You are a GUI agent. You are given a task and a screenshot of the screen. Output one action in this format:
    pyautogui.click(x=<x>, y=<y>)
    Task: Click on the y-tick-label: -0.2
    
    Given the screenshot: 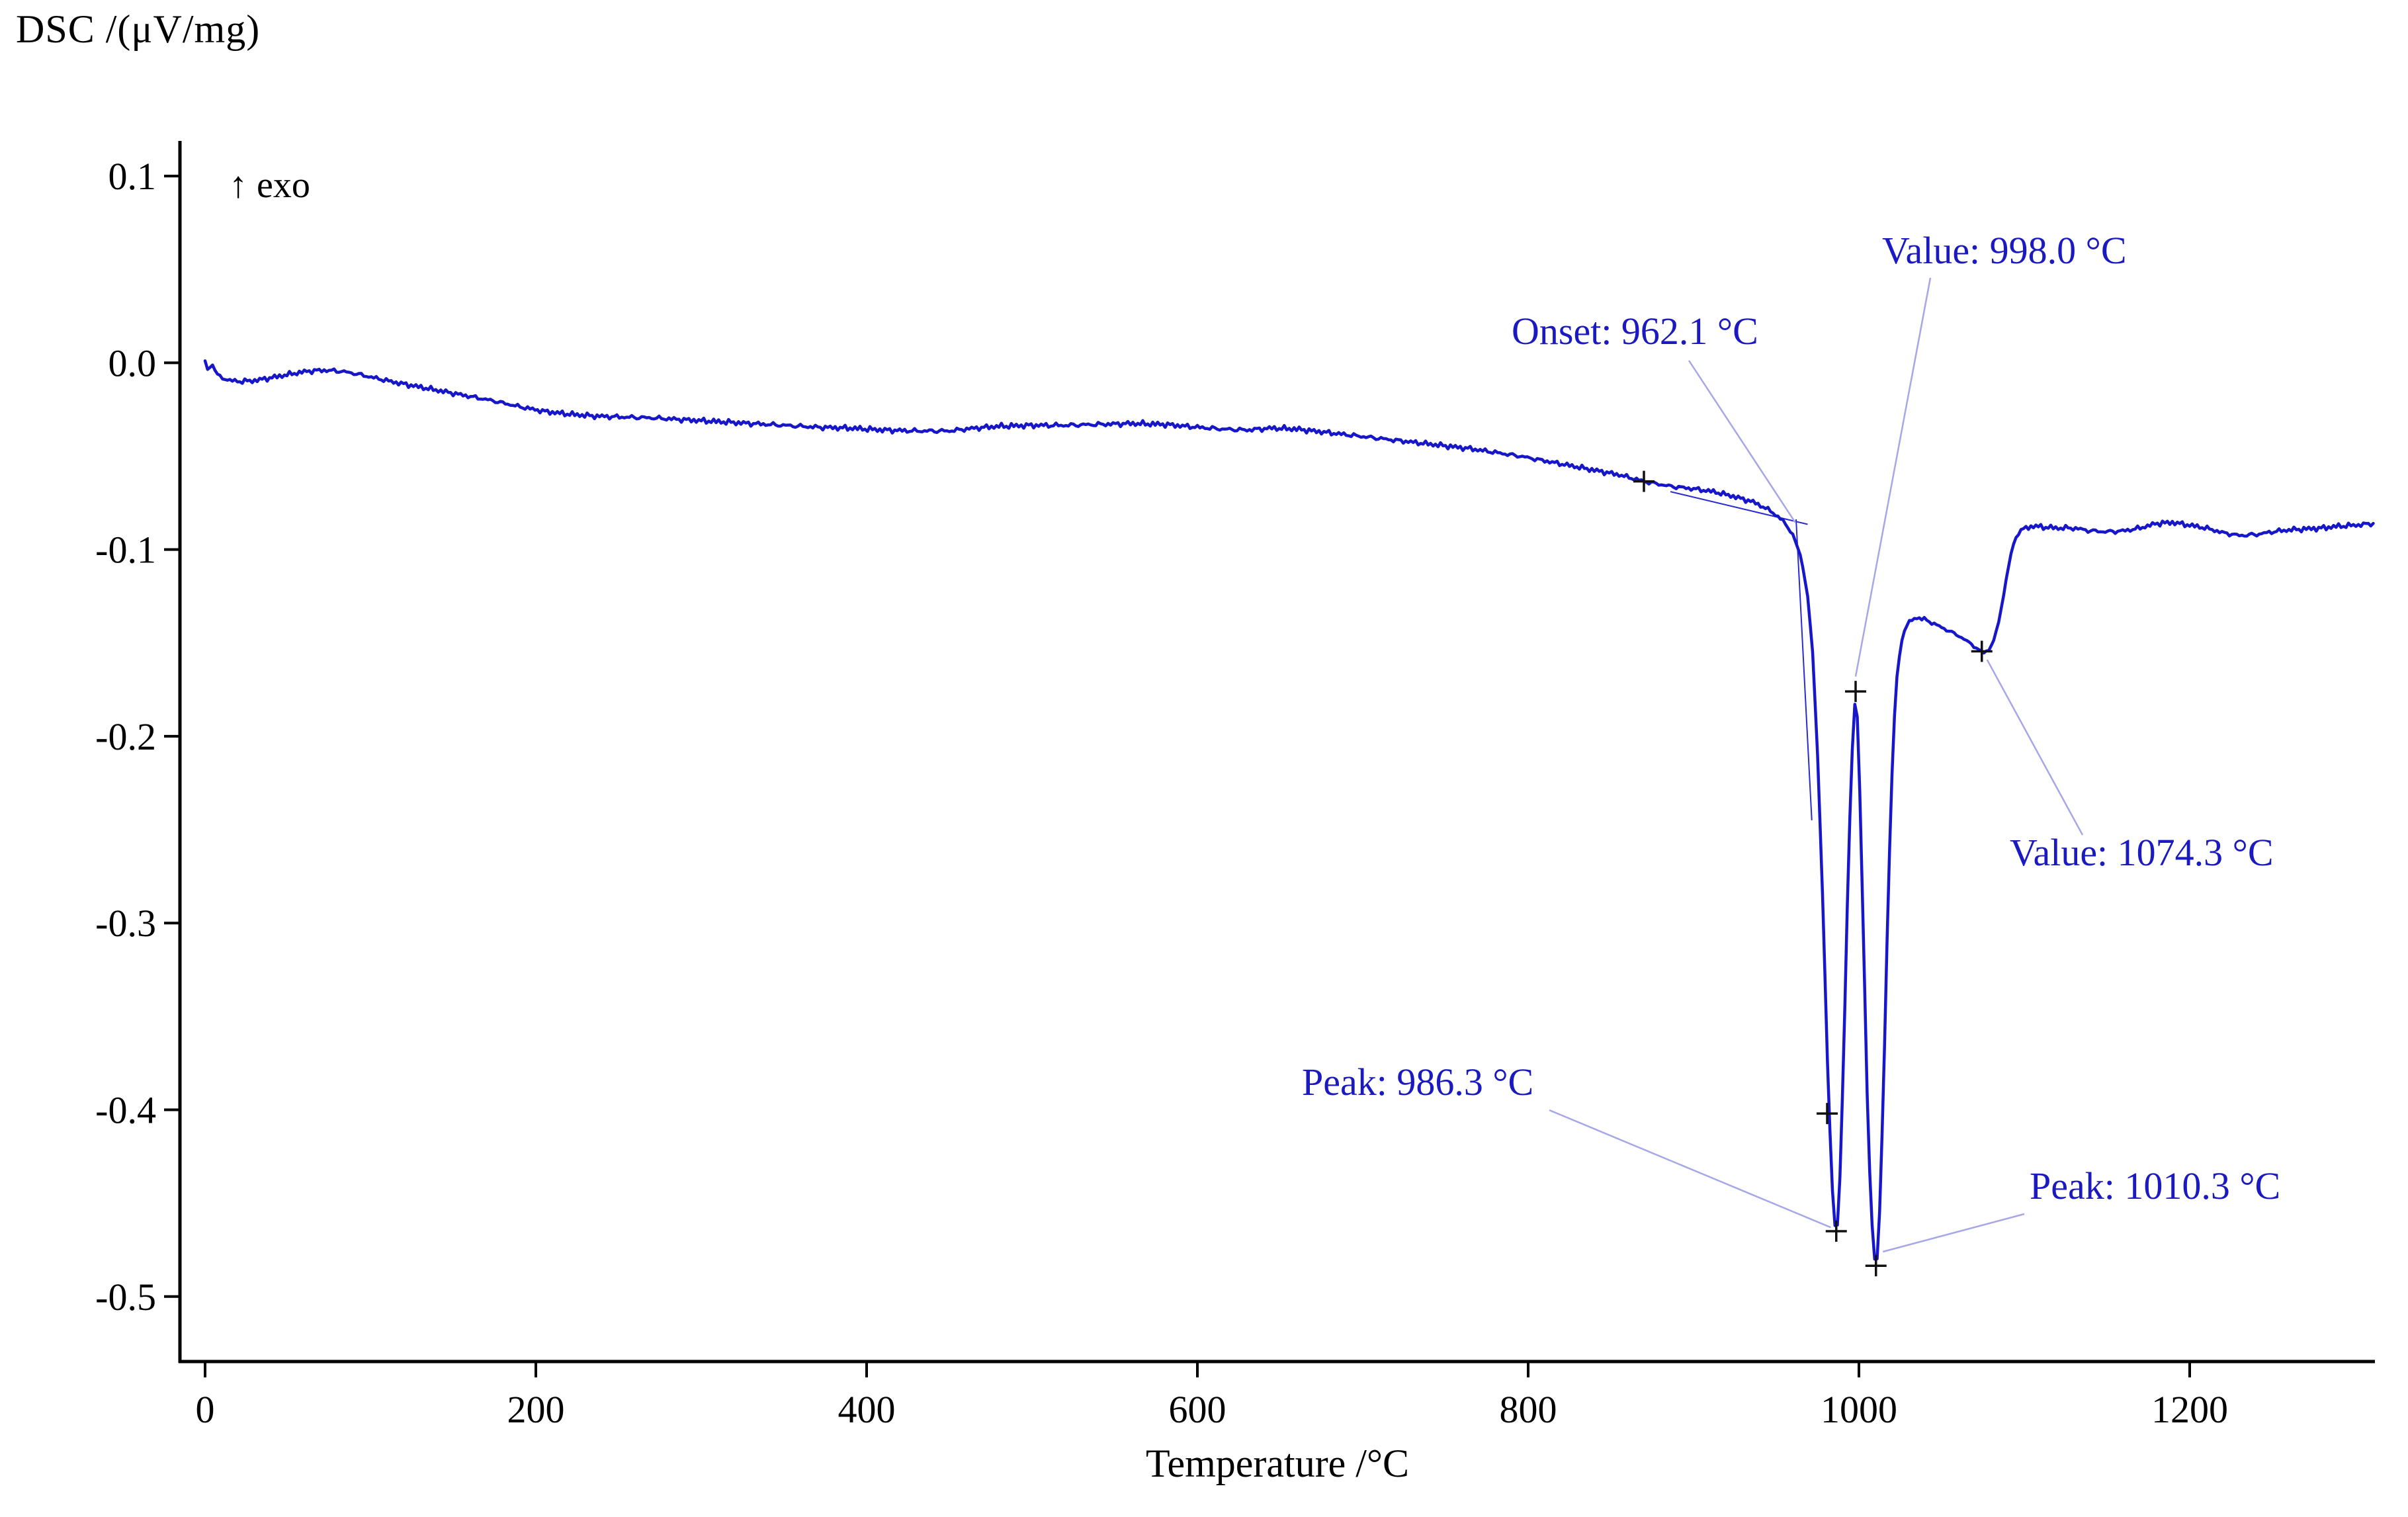 What is the action you would take?
    pyautogui.click(x=125, y=736)
    